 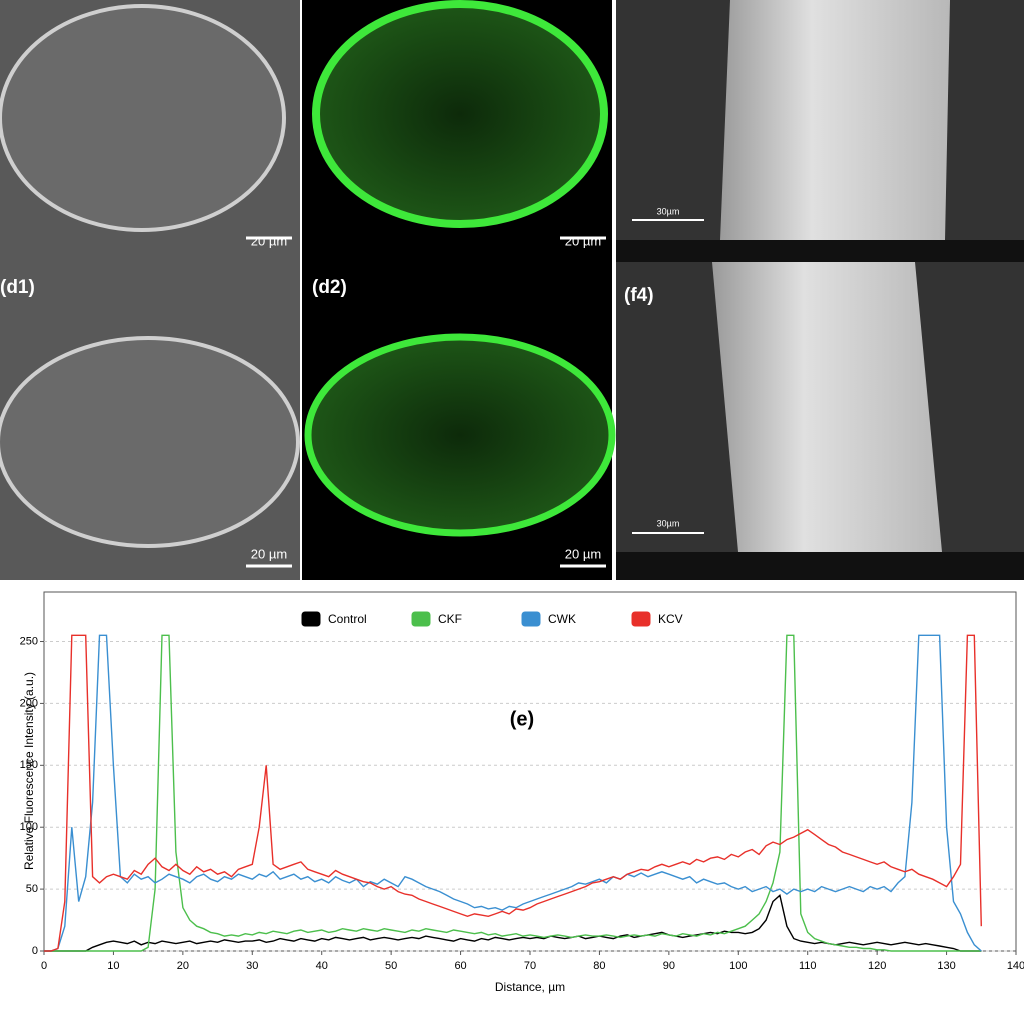 I want to click on x-tick-label: 110, so click(x=808, y=966).